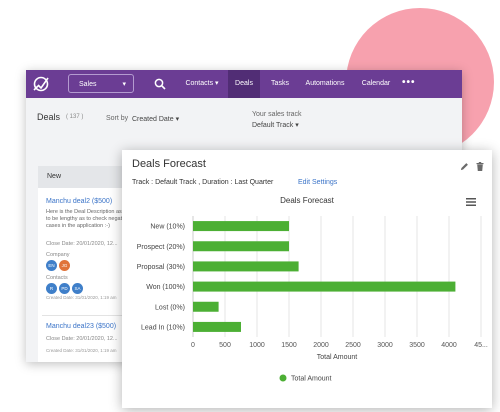 Image resolution: width=500 pixels, height=412 pixels. Describe the element at coordinates (161, 247) in the screenshot. I see `y-category-label: Prospect (20%)` at that location.